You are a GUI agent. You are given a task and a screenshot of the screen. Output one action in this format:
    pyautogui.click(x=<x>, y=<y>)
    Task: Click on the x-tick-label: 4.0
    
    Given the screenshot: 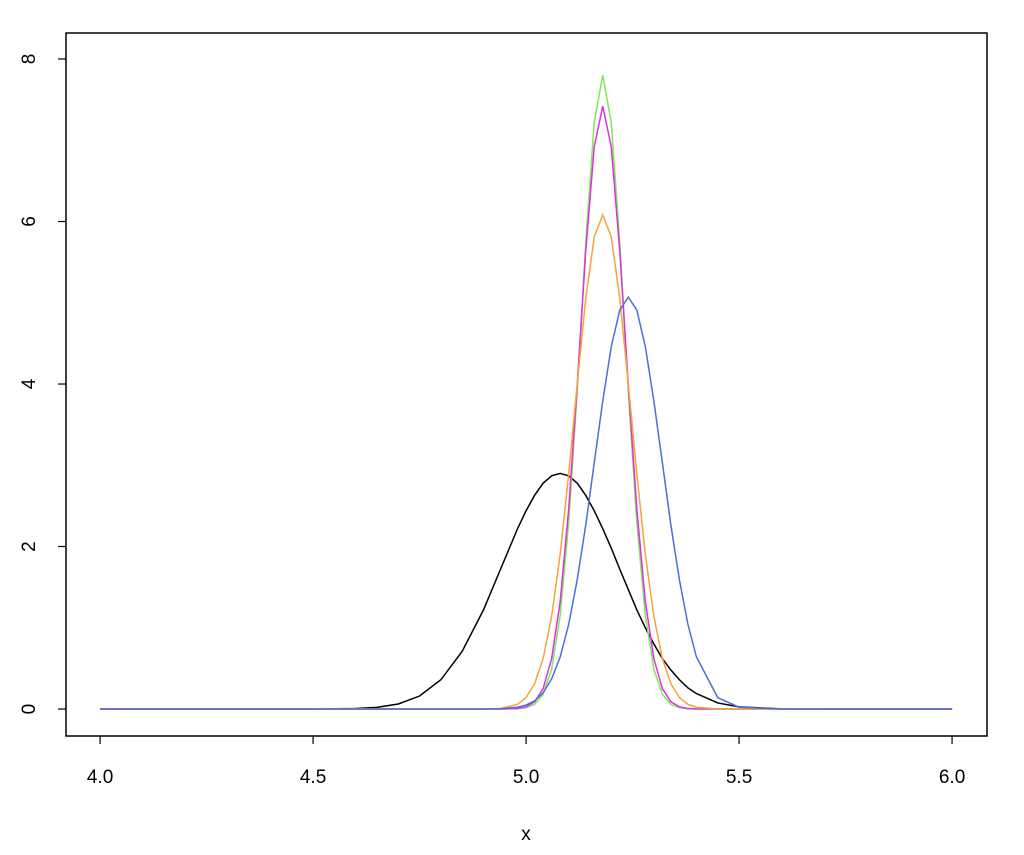 What is the action you would take?
    pyautogui.click(x=100, y=777)
    